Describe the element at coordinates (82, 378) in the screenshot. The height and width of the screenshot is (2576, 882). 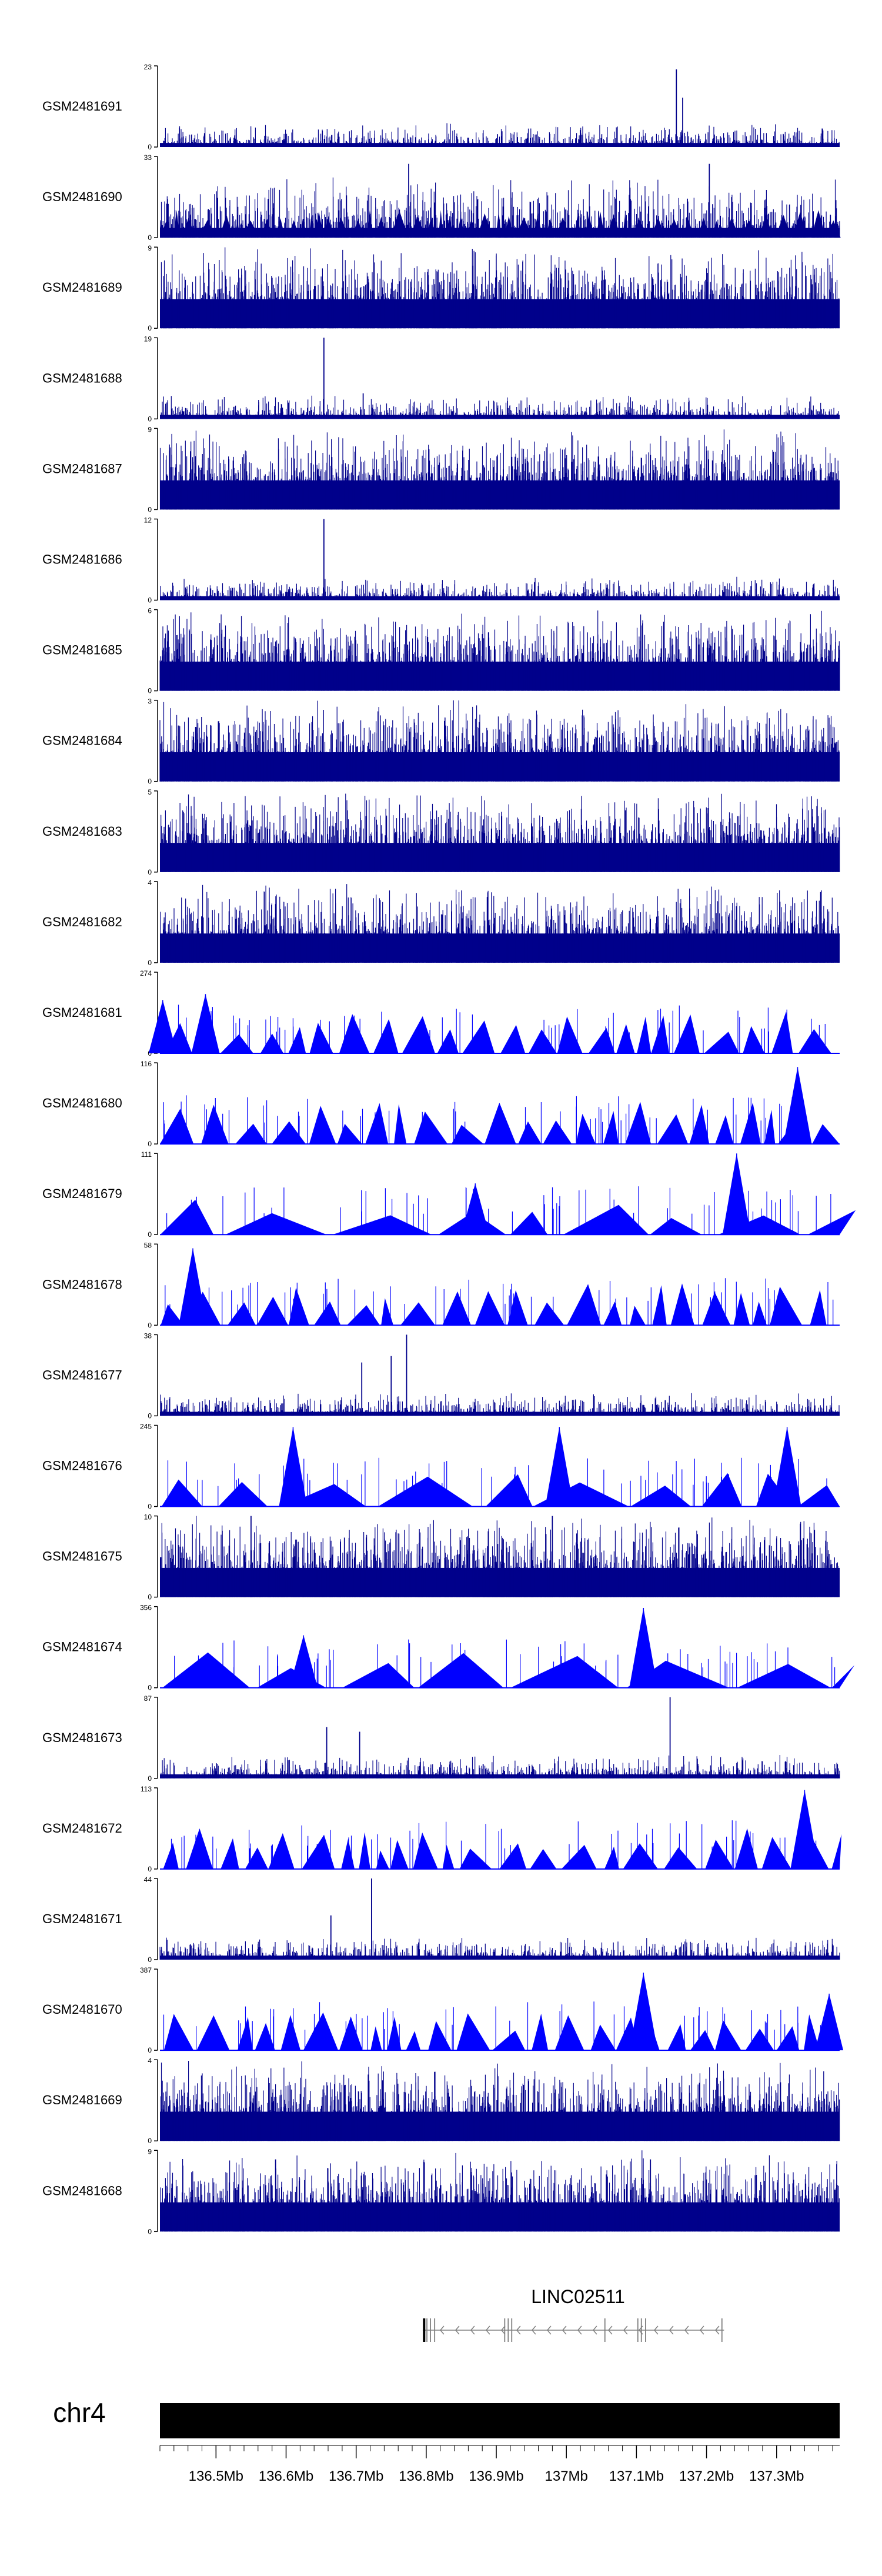
I see `track-label: GSM2481688` at that location.